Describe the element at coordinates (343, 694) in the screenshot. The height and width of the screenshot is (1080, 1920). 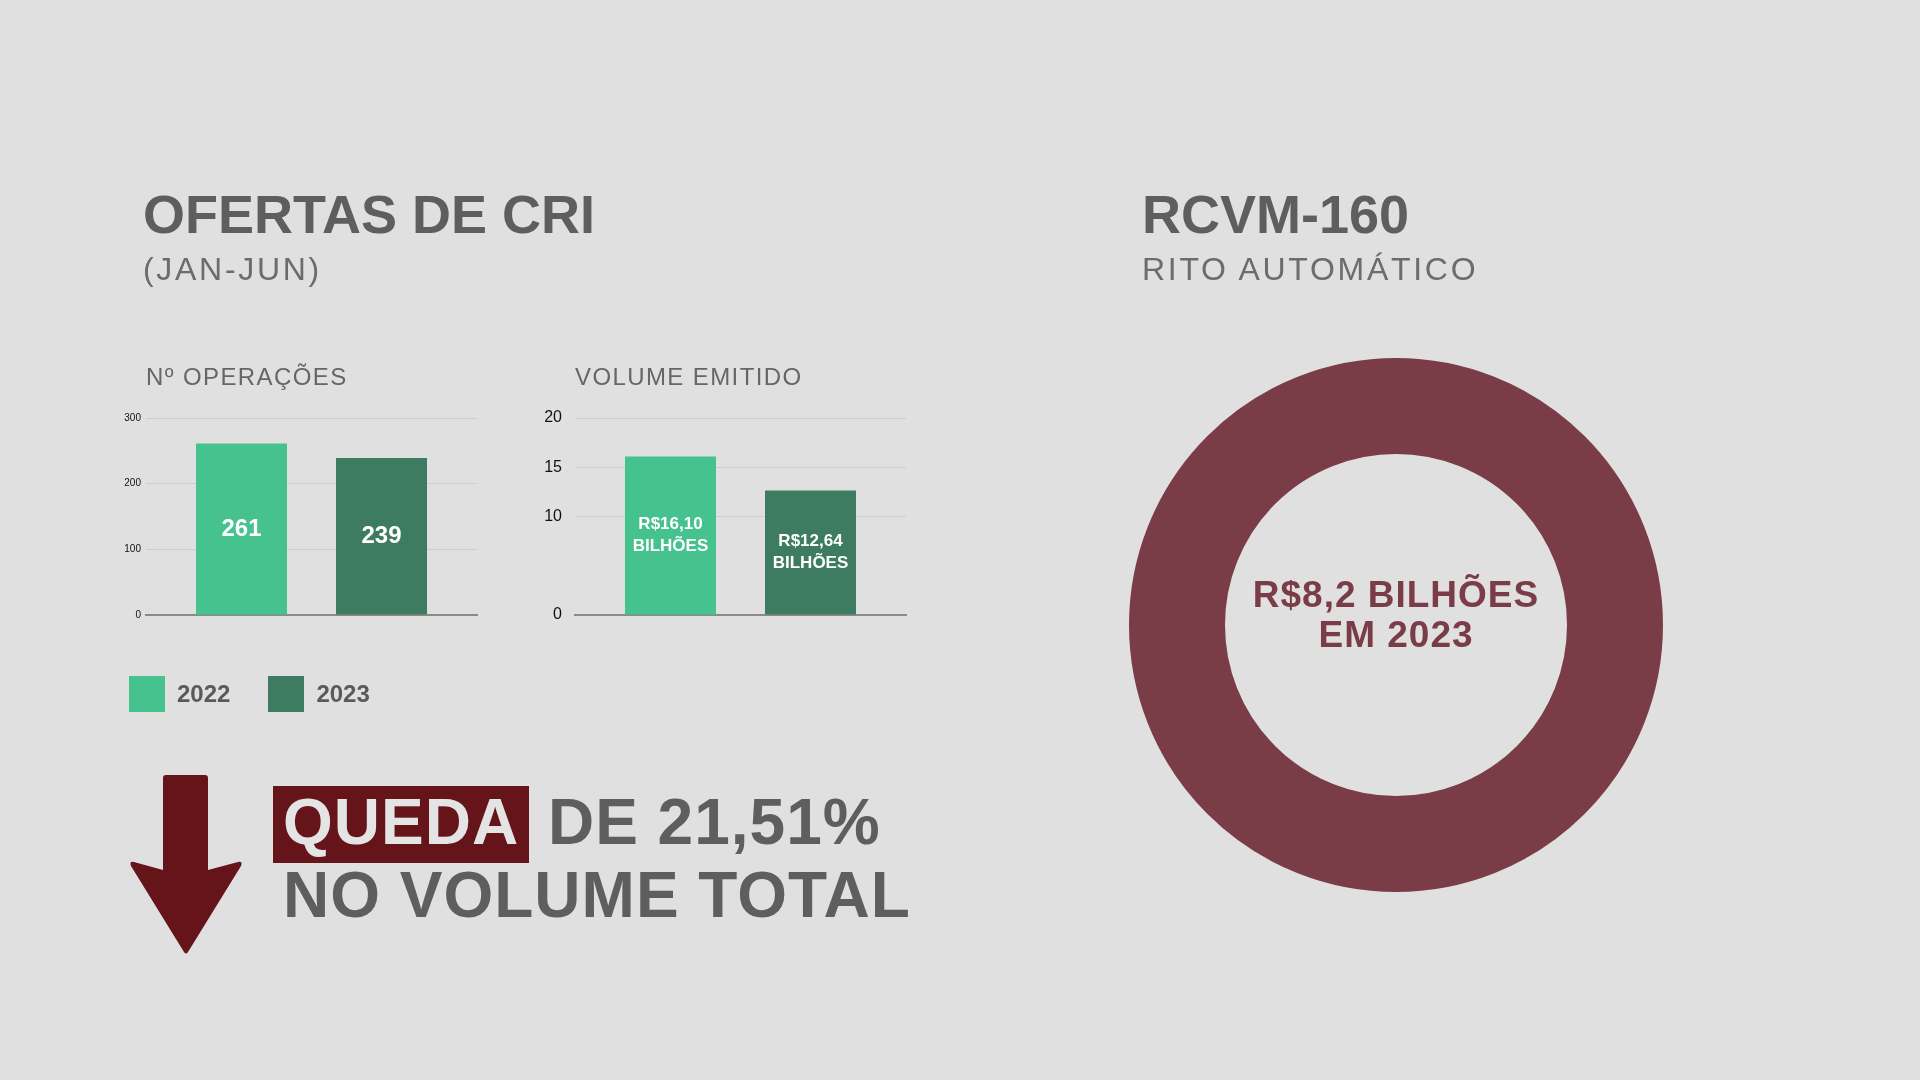
I see `legend-label: 2023` at that location.